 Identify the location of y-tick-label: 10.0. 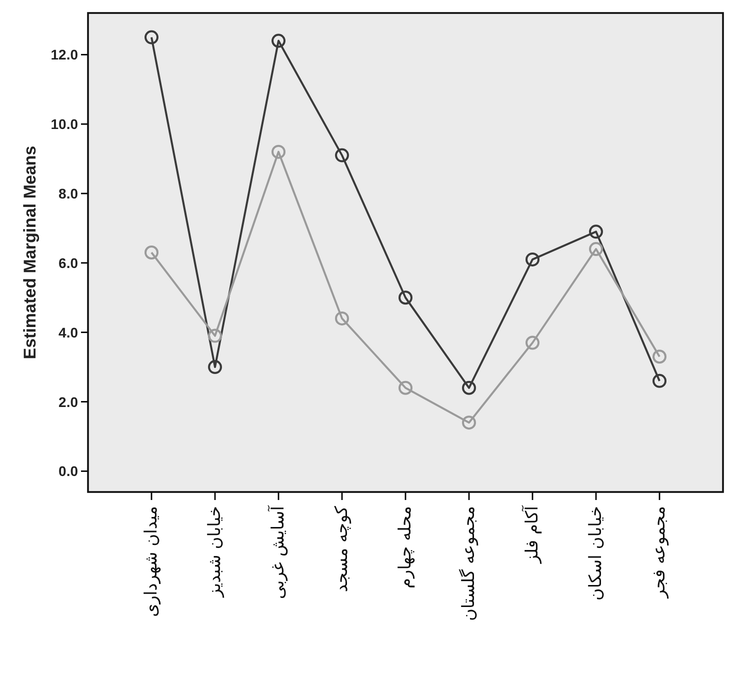
(64, 124).